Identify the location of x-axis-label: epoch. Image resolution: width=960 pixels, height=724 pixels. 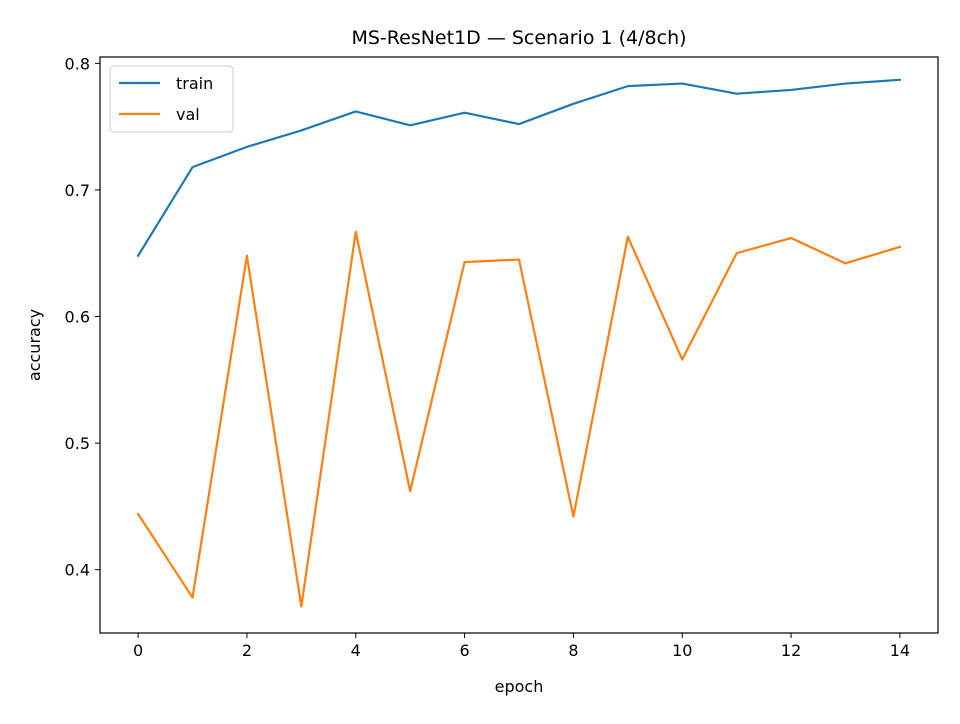
(519, 686).